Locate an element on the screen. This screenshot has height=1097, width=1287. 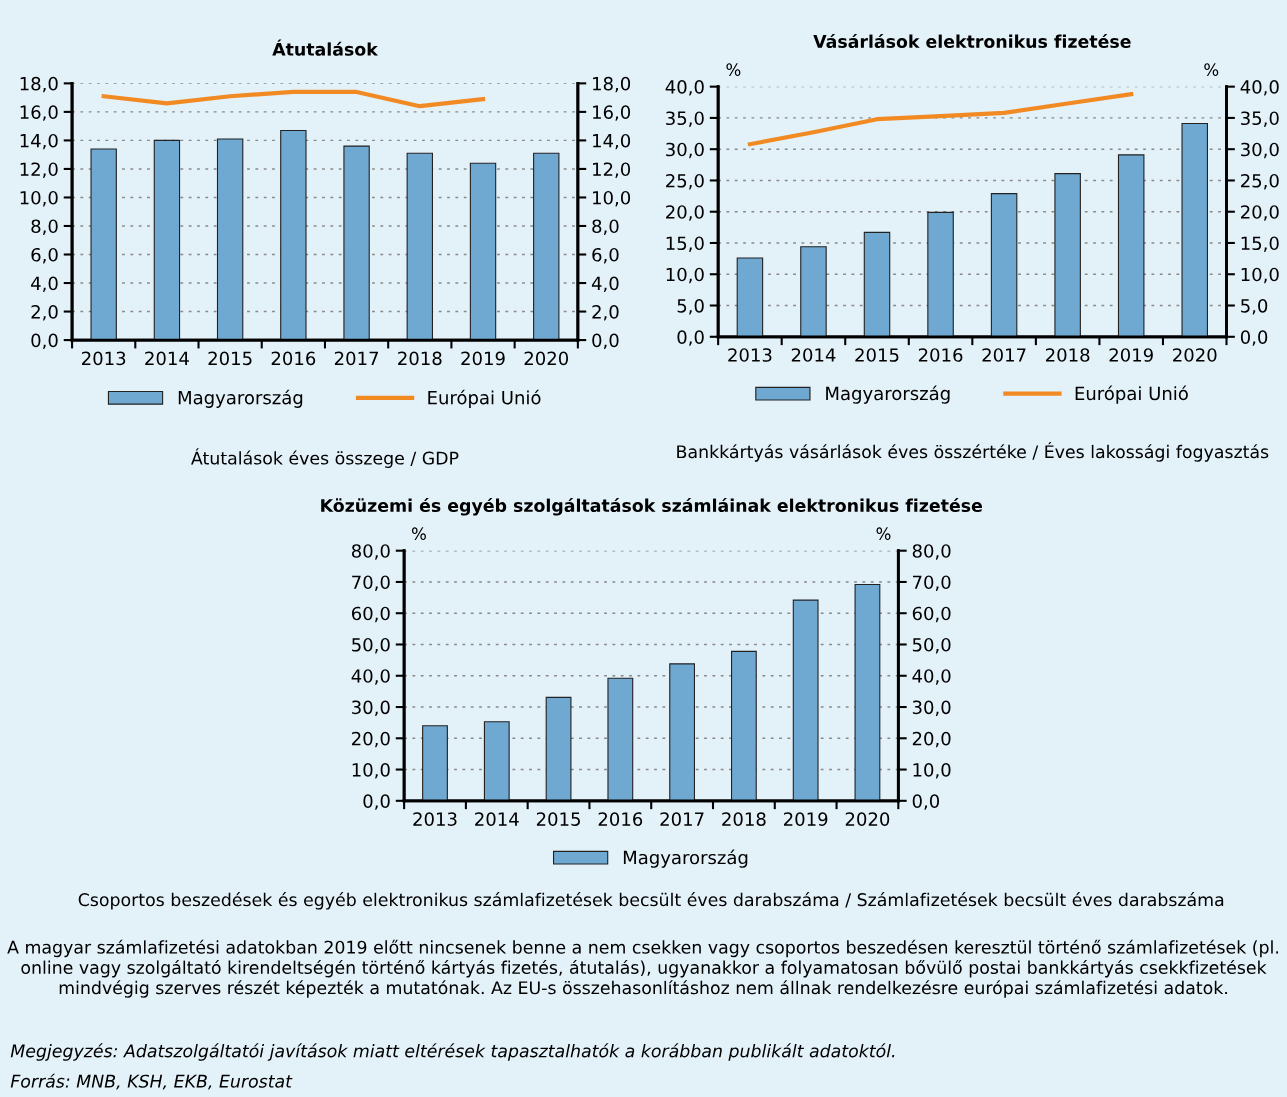
y2-tick-label: 12,0 is located at coordinates (612, 170).